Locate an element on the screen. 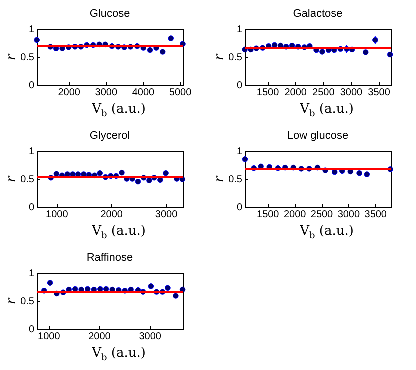 This screenshot has height=370, width=416. x-tick-label: 4000 is located at coordinates (144, 93).